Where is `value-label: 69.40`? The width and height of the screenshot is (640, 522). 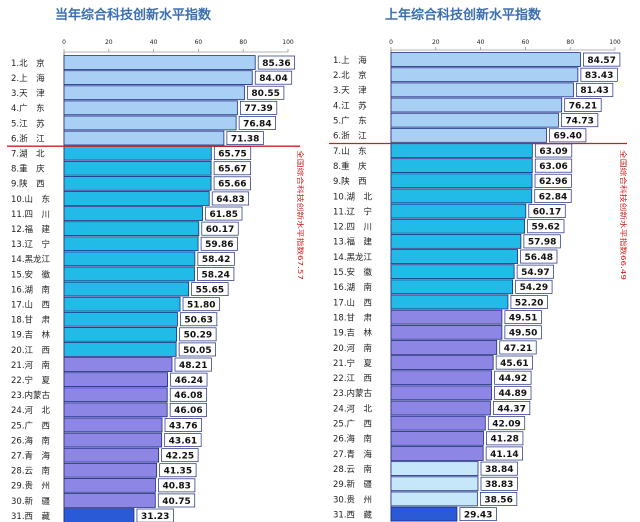
value-label: 69.40 is located at coordinates (567, 137).